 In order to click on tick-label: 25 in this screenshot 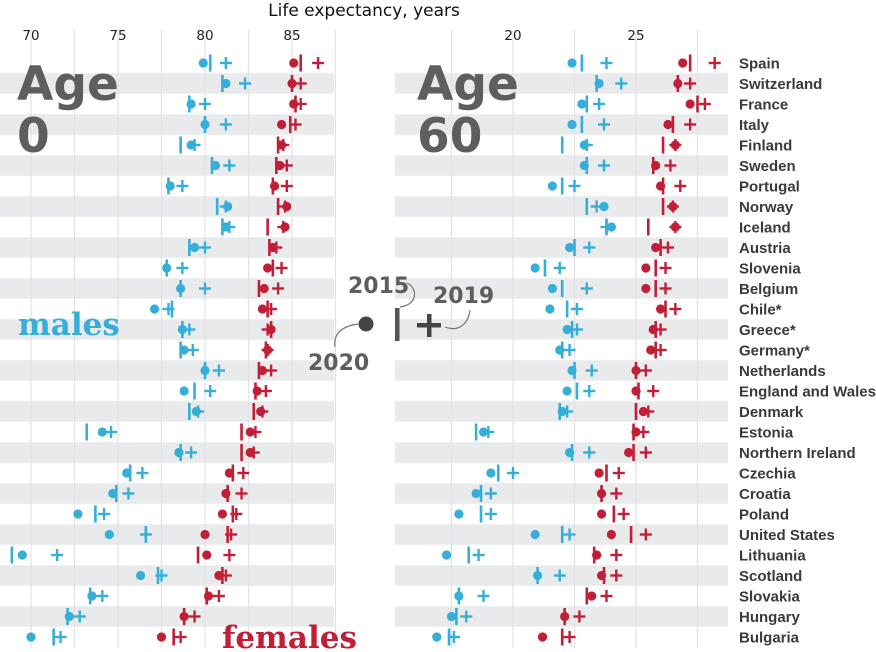, I will do `click(635, 36)`.